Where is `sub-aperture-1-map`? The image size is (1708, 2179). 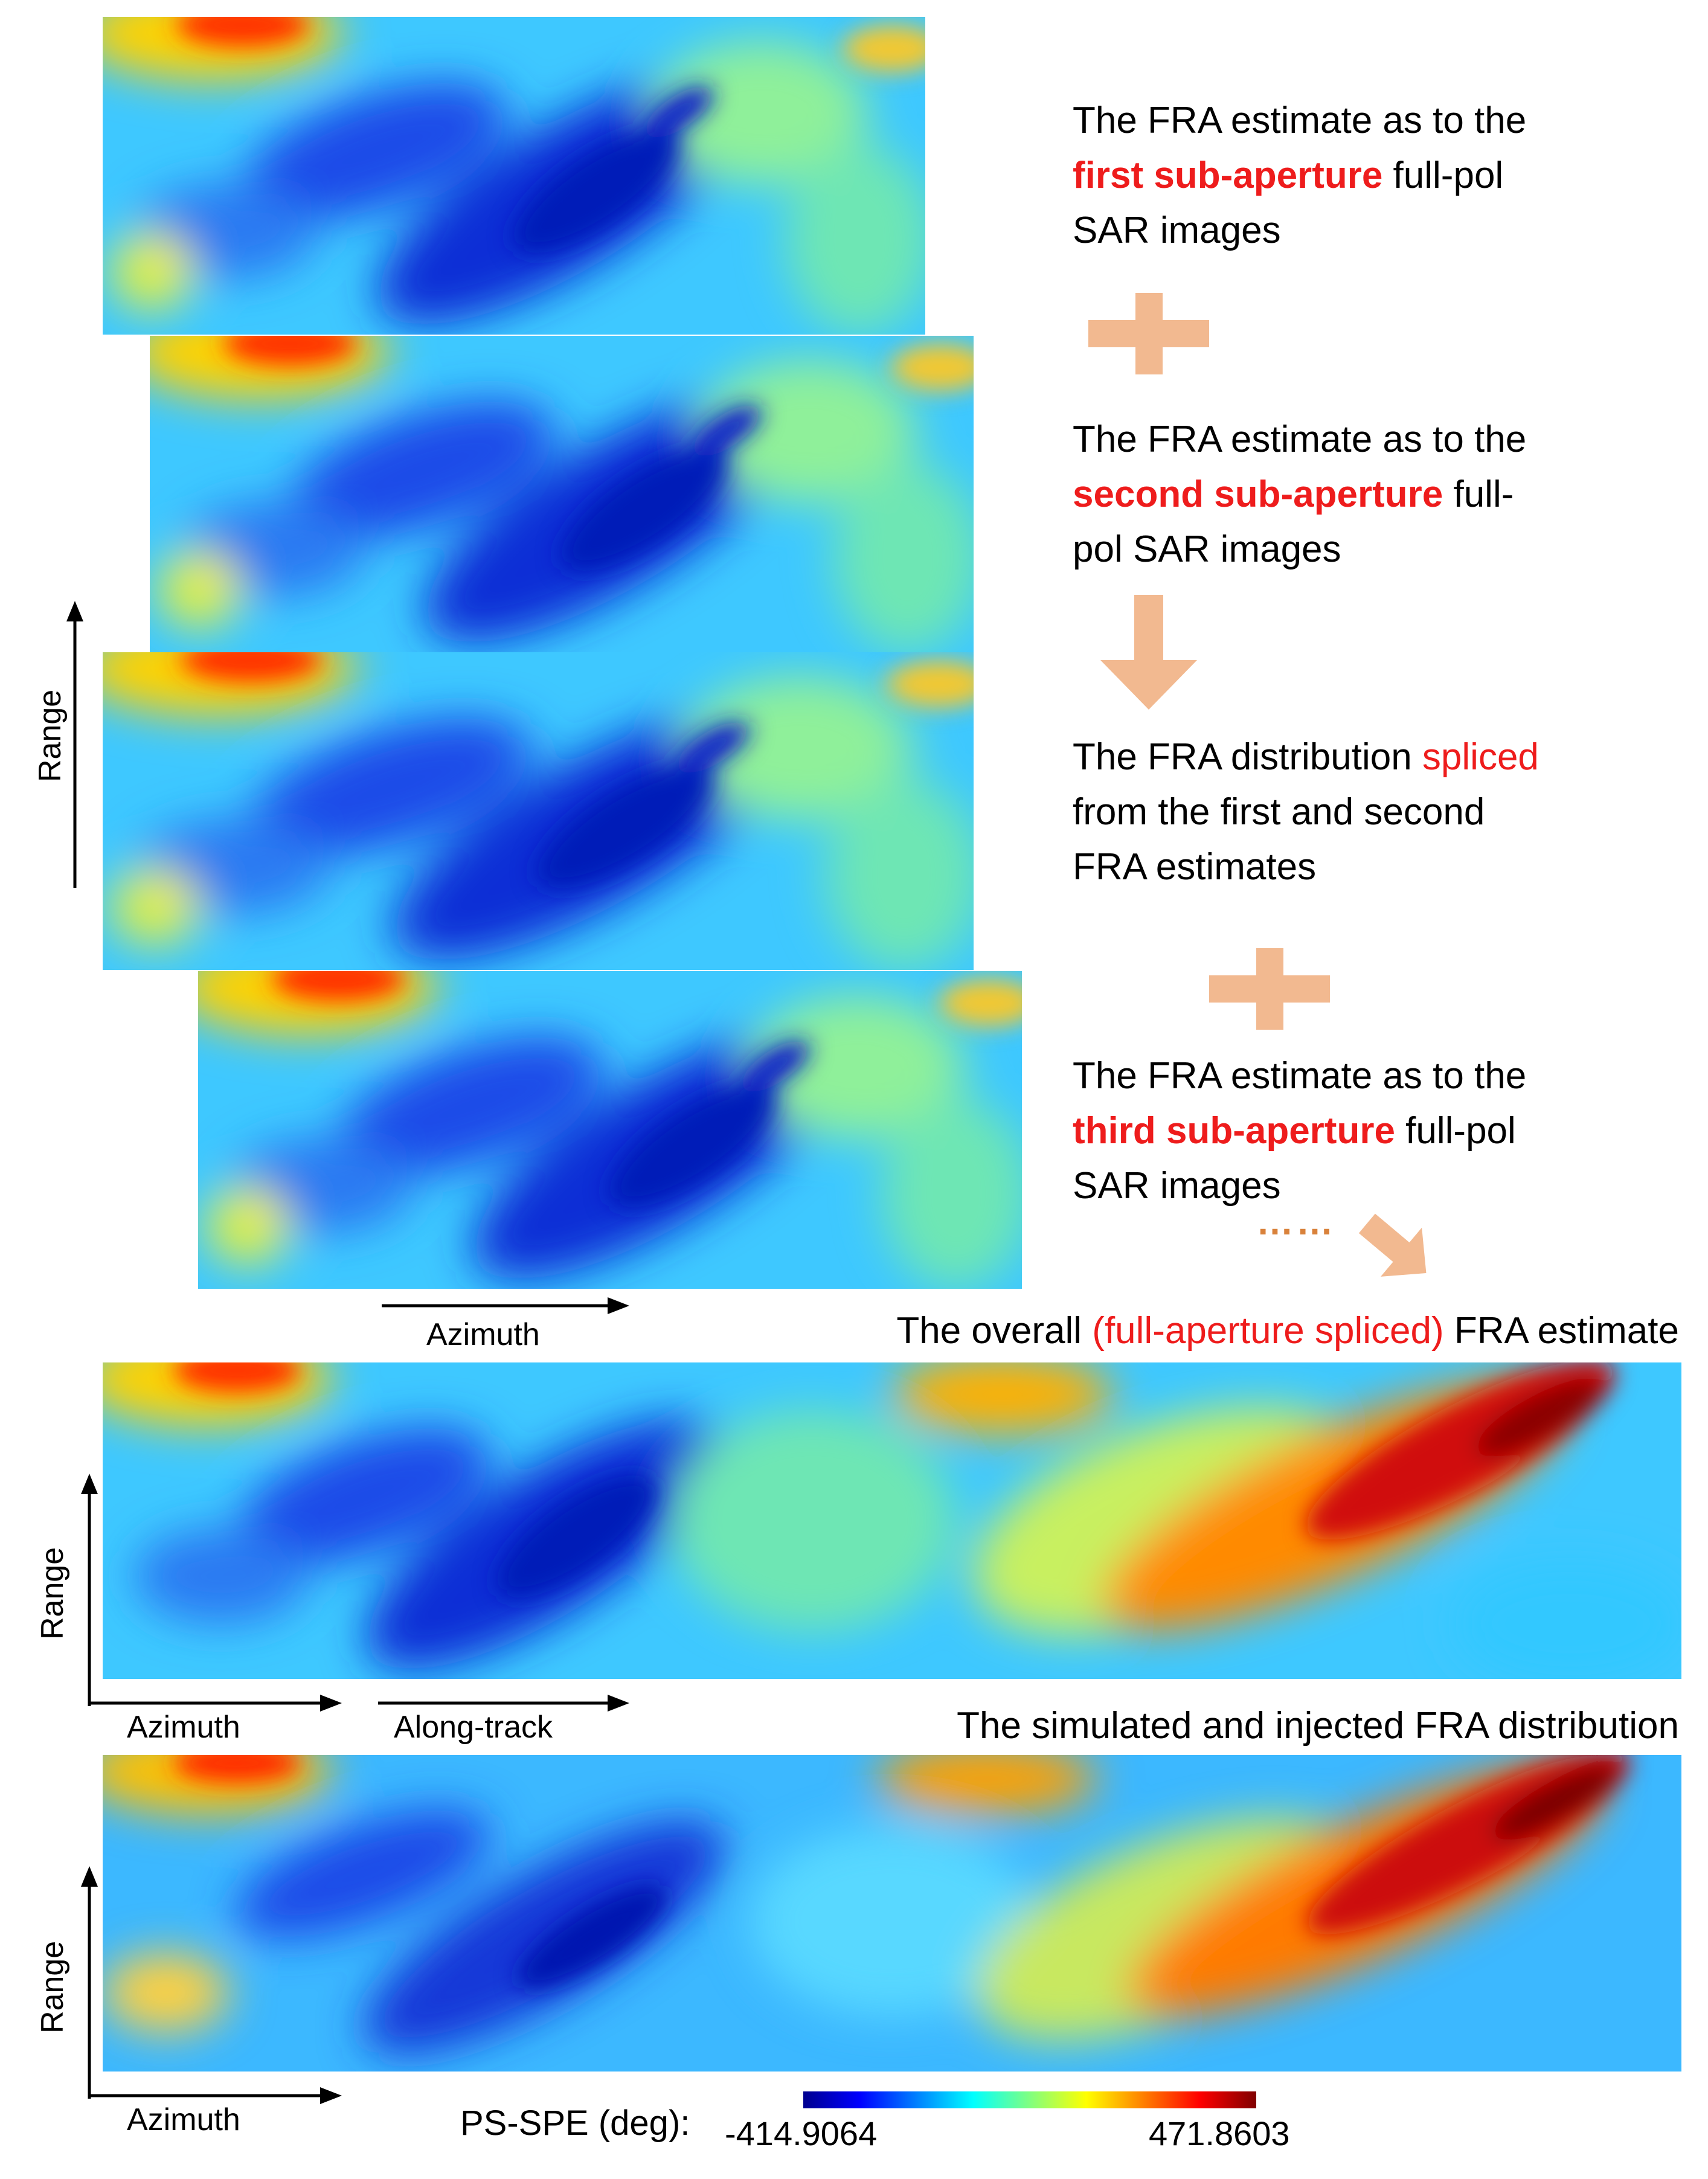 sub-aperture-1-map is located at coordinates (514, 176).